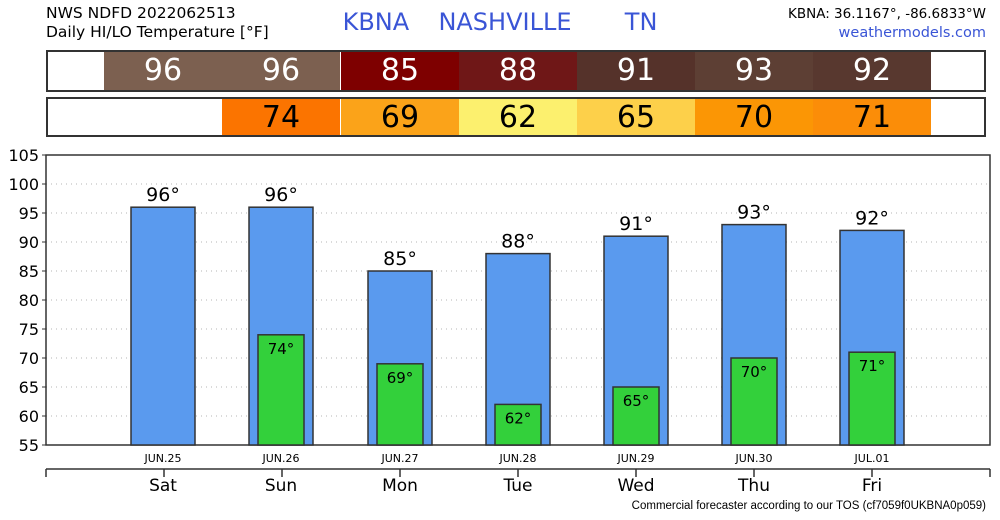 The width and height of the screenshot is (1000, 520). I want to click on product-label: Daily HI/LO Temperature [°F], so click(157, 32).